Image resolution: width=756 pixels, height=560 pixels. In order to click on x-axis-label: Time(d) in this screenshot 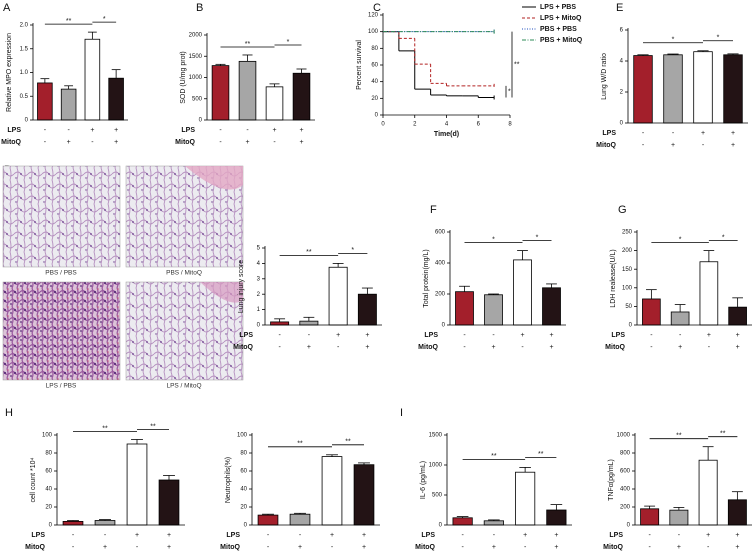, I will do `click(446, 134)`.